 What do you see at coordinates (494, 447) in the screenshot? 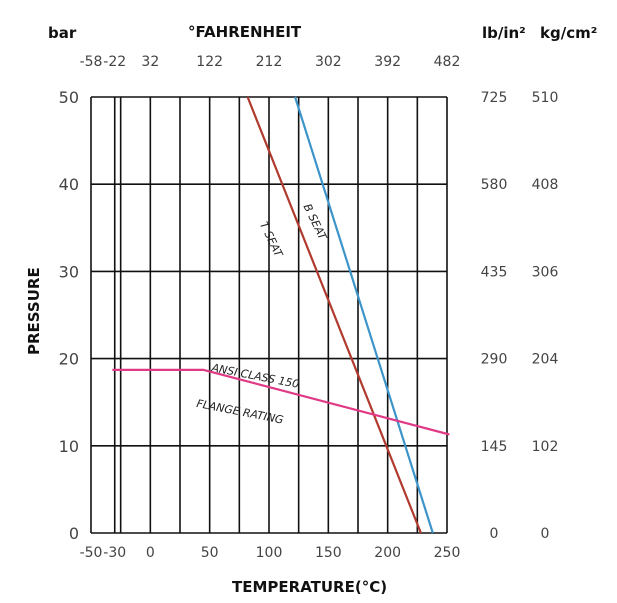
I see `right-tick-label-psi: 145` at bounding box center [494, 447].